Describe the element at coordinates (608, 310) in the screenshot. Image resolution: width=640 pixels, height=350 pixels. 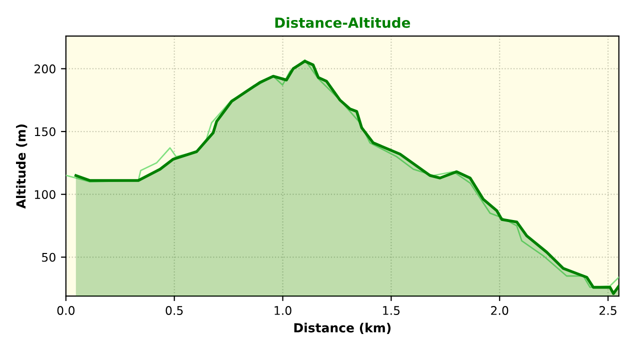
I see `x-tick-label: 2.5` at that location.